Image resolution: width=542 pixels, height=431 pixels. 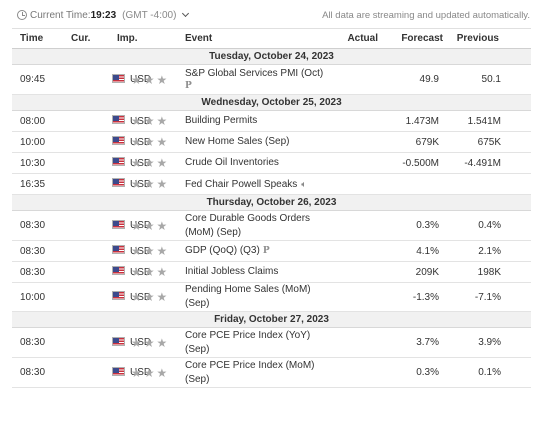 I want to click on event-name-cell: New Home Sales (Sep), so click(x=259, y=142).